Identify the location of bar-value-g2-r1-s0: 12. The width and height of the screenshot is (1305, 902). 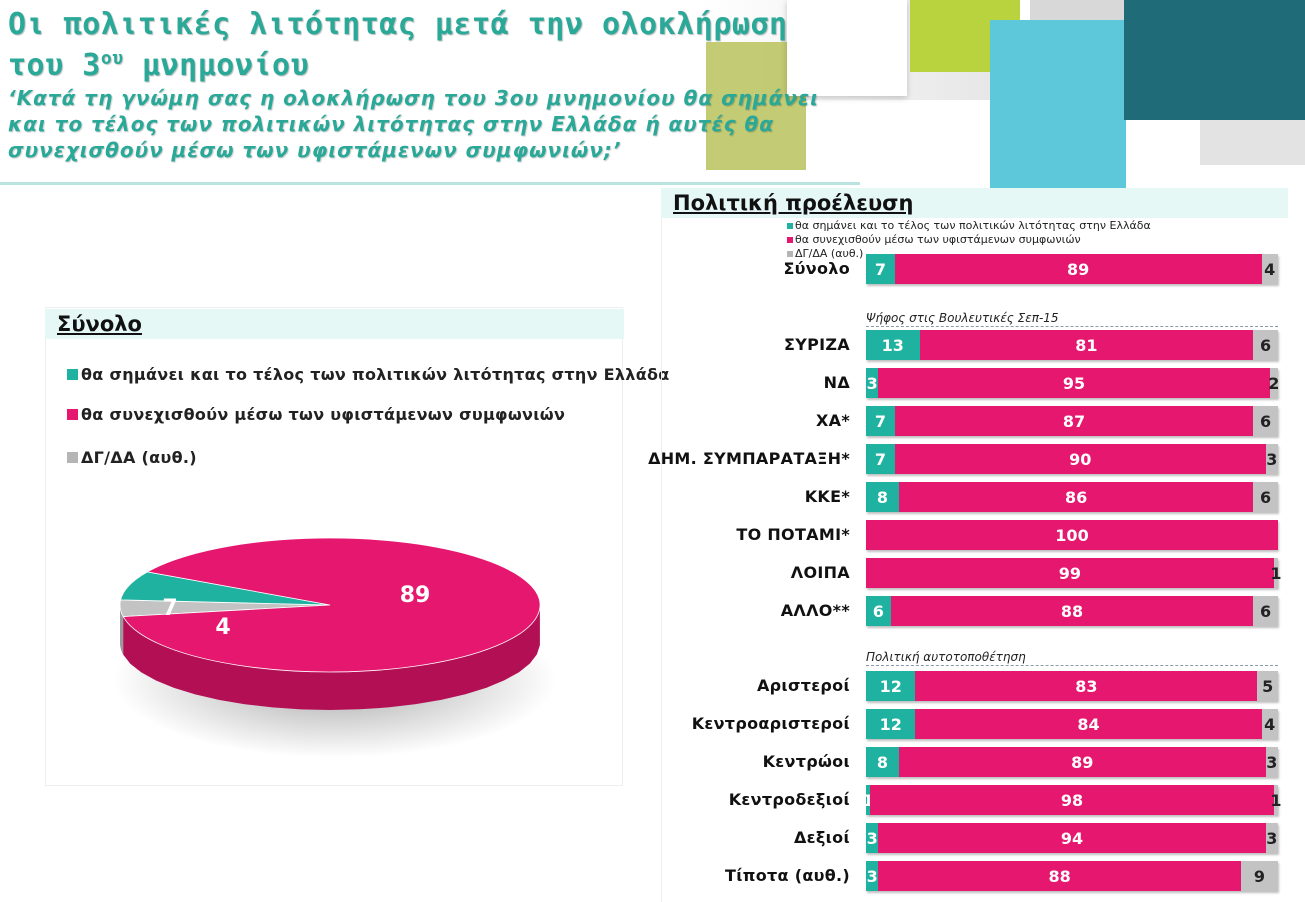
(890, 724).